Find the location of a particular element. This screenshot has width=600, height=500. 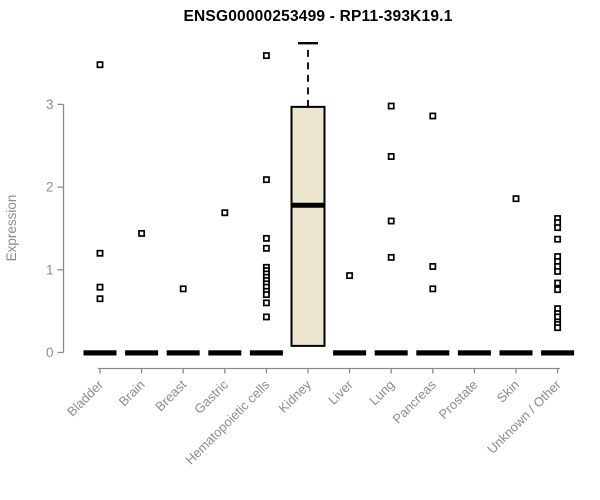

y-tick-label: 3 is located at coordinates (50, 104).